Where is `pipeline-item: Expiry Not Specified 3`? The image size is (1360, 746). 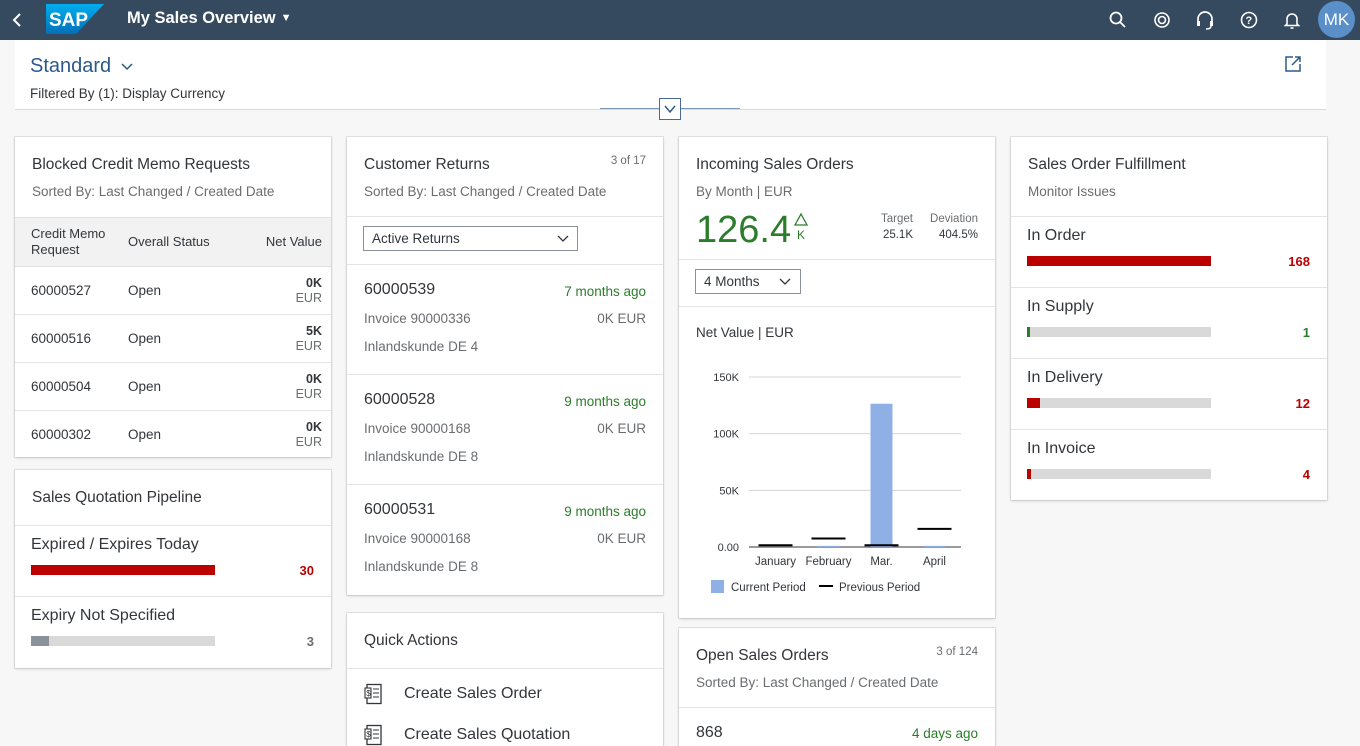
pipeline-item: Expiry Not Specified 3 is located at coordinates (173, 632).